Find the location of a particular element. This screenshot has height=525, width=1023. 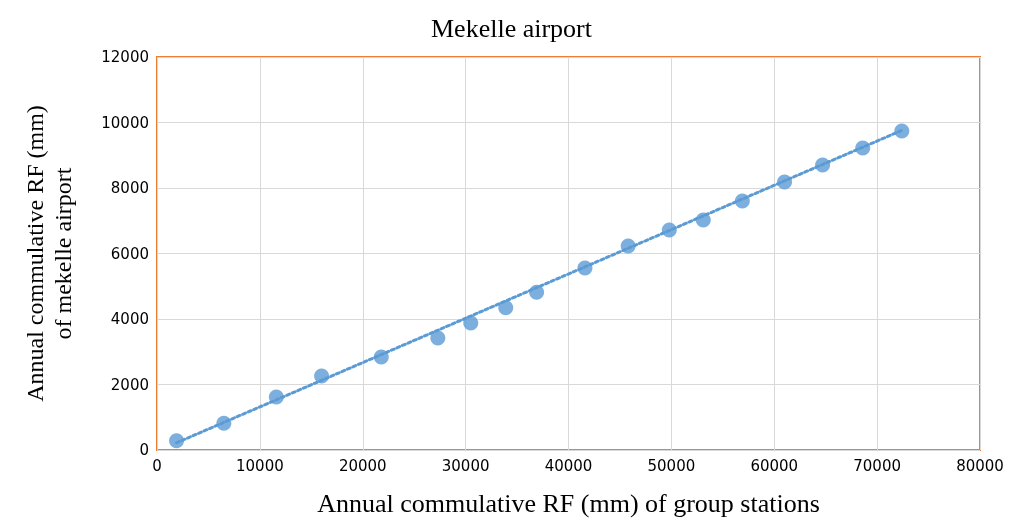

y-tick-label: 4000 is located at coordinates (129, 319).